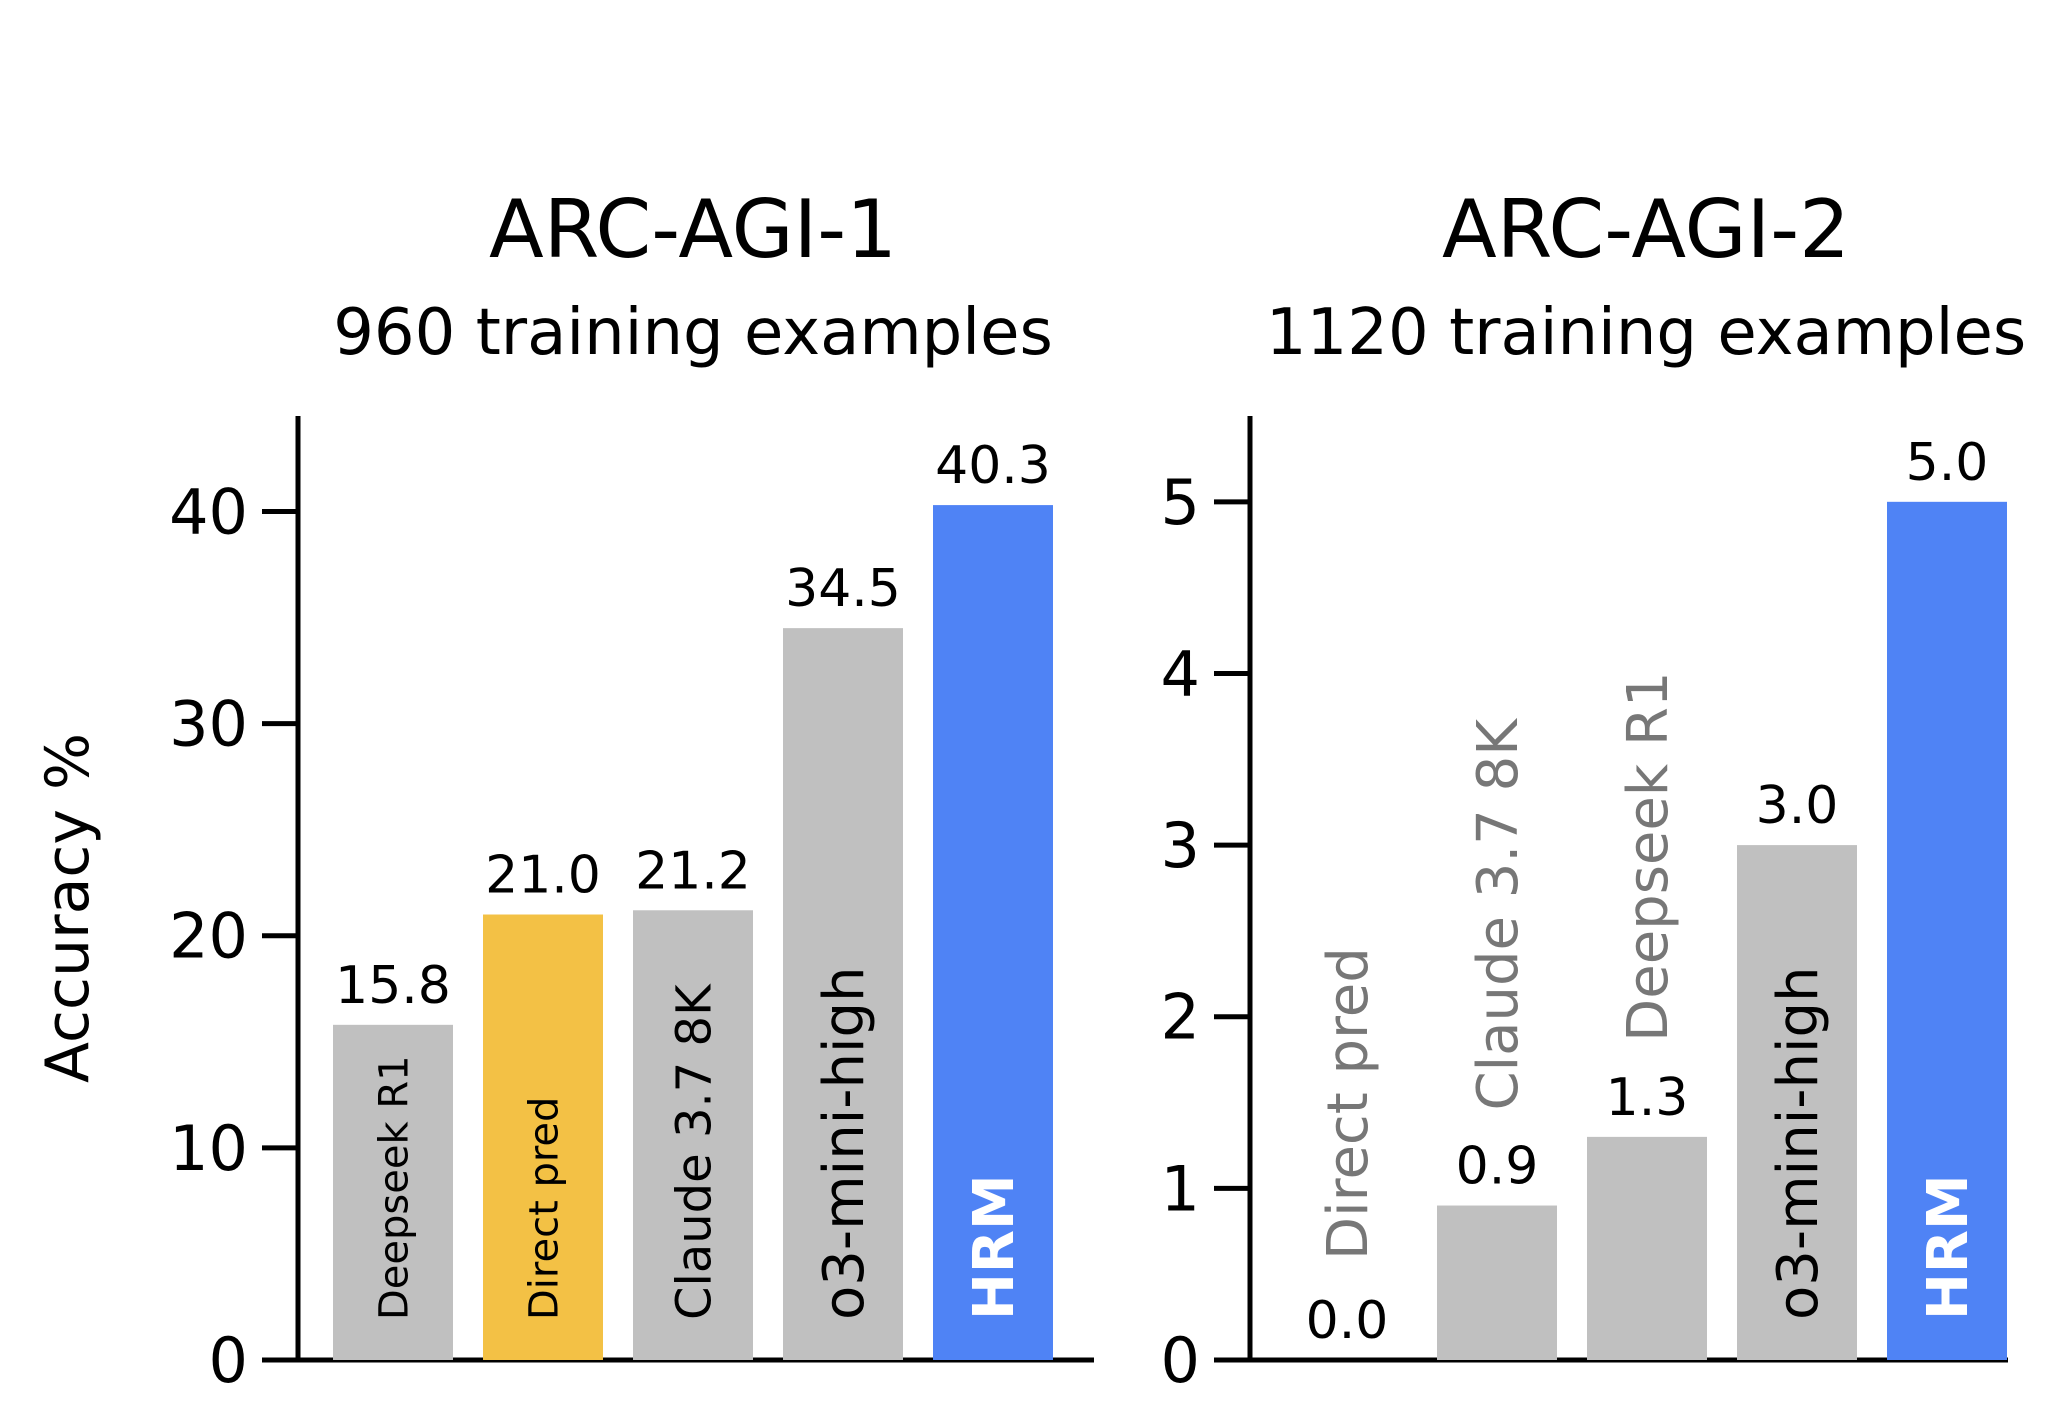 The height and width of the screenshot is (1424, 2054). Describe the element at coordinates (208, 511) in the screenshot. I see `y-tick-label: 40` at that location.